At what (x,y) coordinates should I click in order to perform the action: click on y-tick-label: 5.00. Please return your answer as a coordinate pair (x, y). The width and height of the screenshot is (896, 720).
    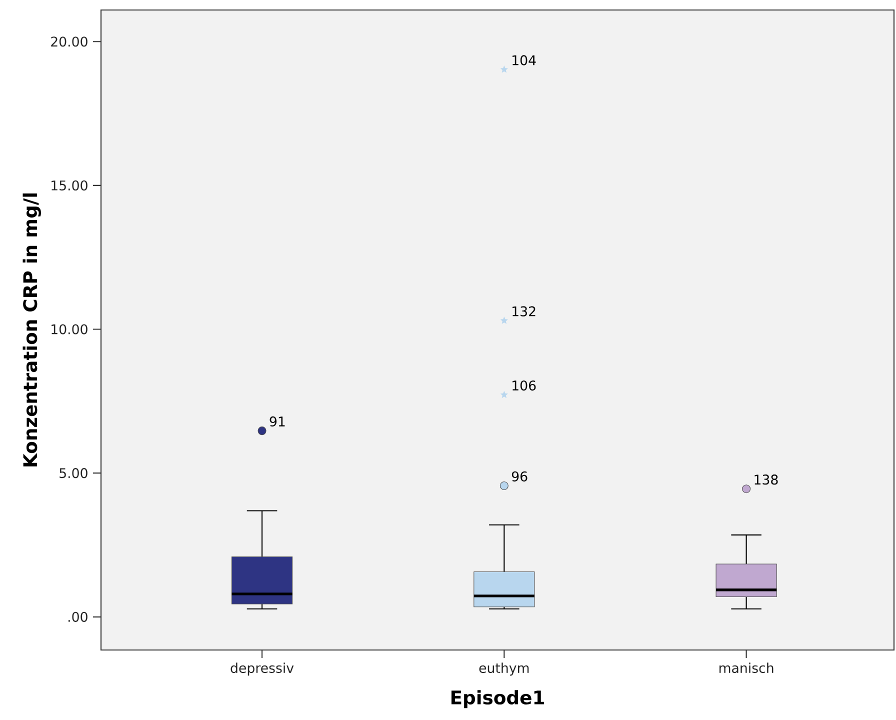
    Looking at the image, I should click on (74, 473).